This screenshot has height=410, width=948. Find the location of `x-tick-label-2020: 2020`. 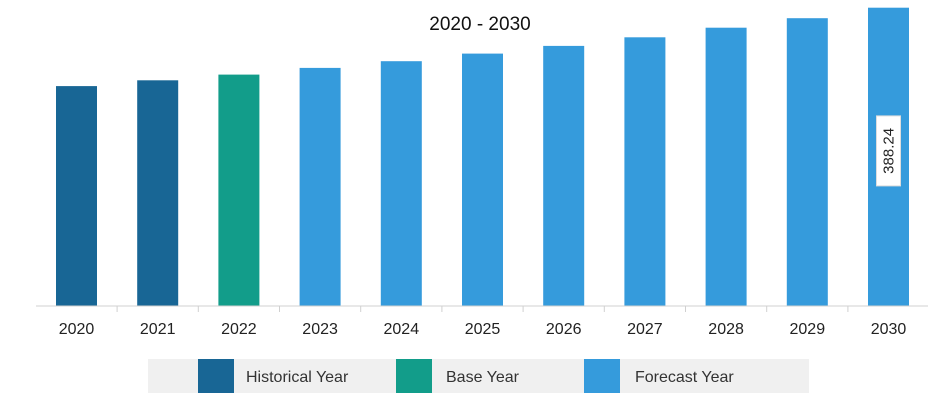

x-tick-label-2020: 2020 is located at coordinates (77, 329).